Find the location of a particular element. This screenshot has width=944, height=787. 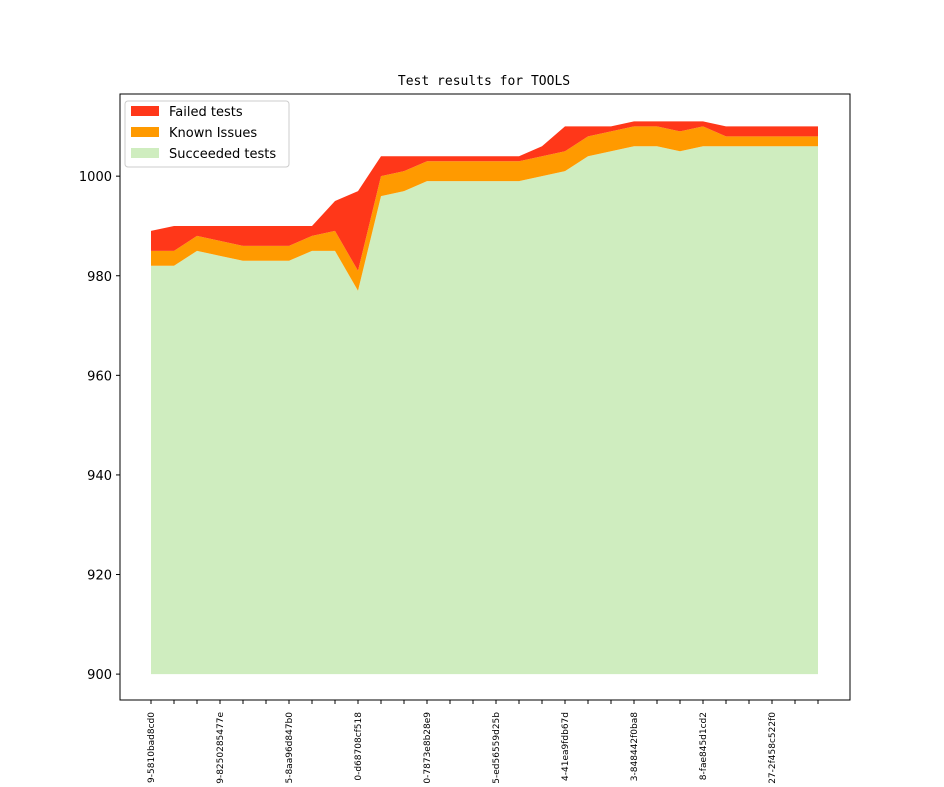

legend-label: Failed tests is located at coordinates (206, 112).